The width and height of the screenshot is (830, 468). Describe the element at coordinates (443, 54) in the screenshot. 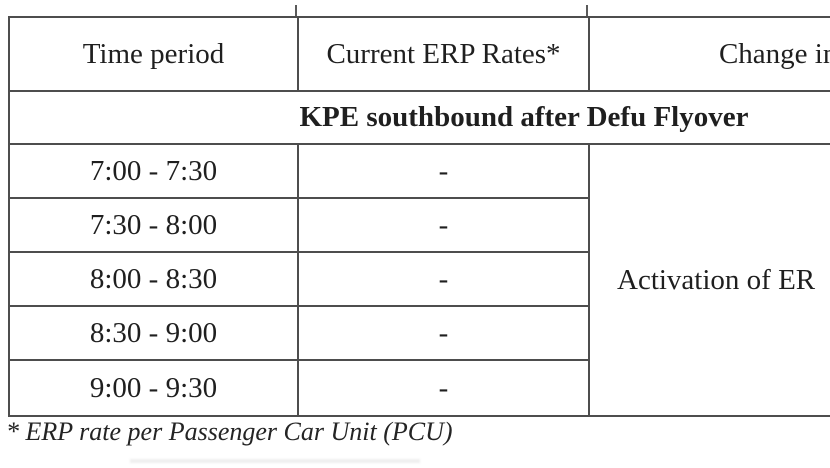

I see `header-cell-current-erp-rates: Current ERP Rates*` at that location.